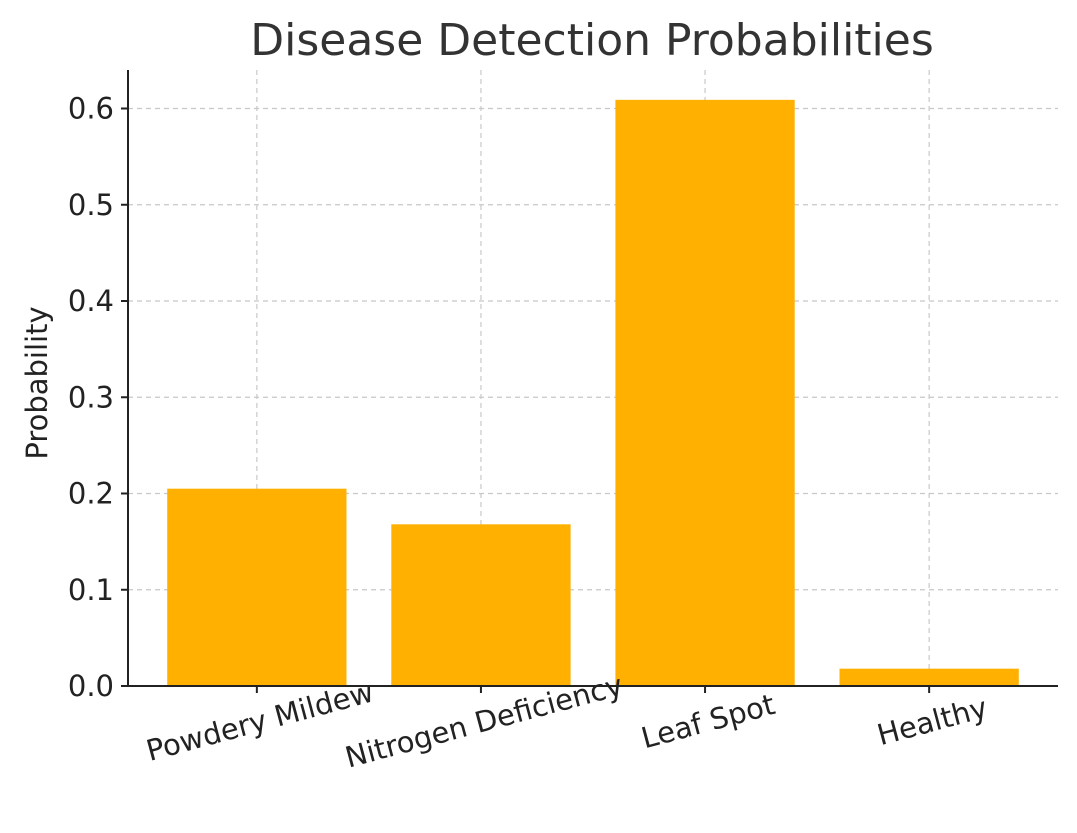 Image resolution: width=1077 pixels, height=833 pixels. Describe the element at coordinates (260, 721) in the screenshot. I see `x-tick-label: Powdery Mildew` at that location.